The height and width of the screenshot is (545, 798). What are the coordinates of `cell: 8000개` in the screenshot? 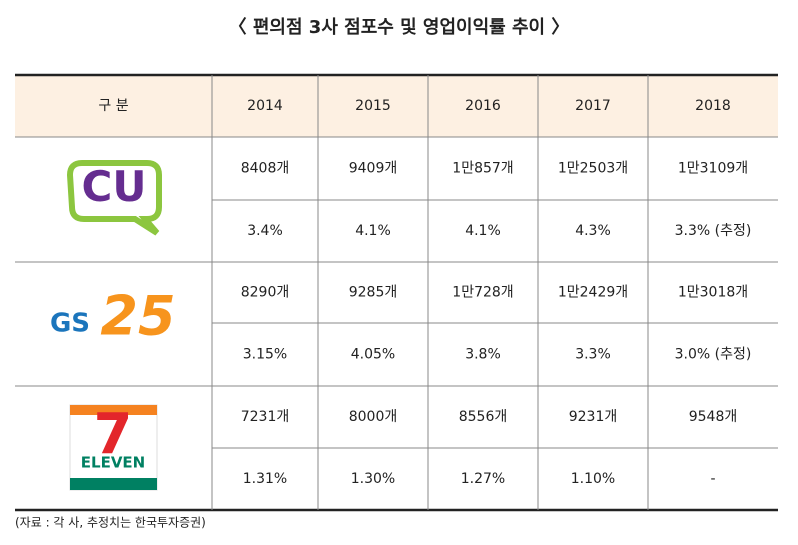 It's located at (373, 417).